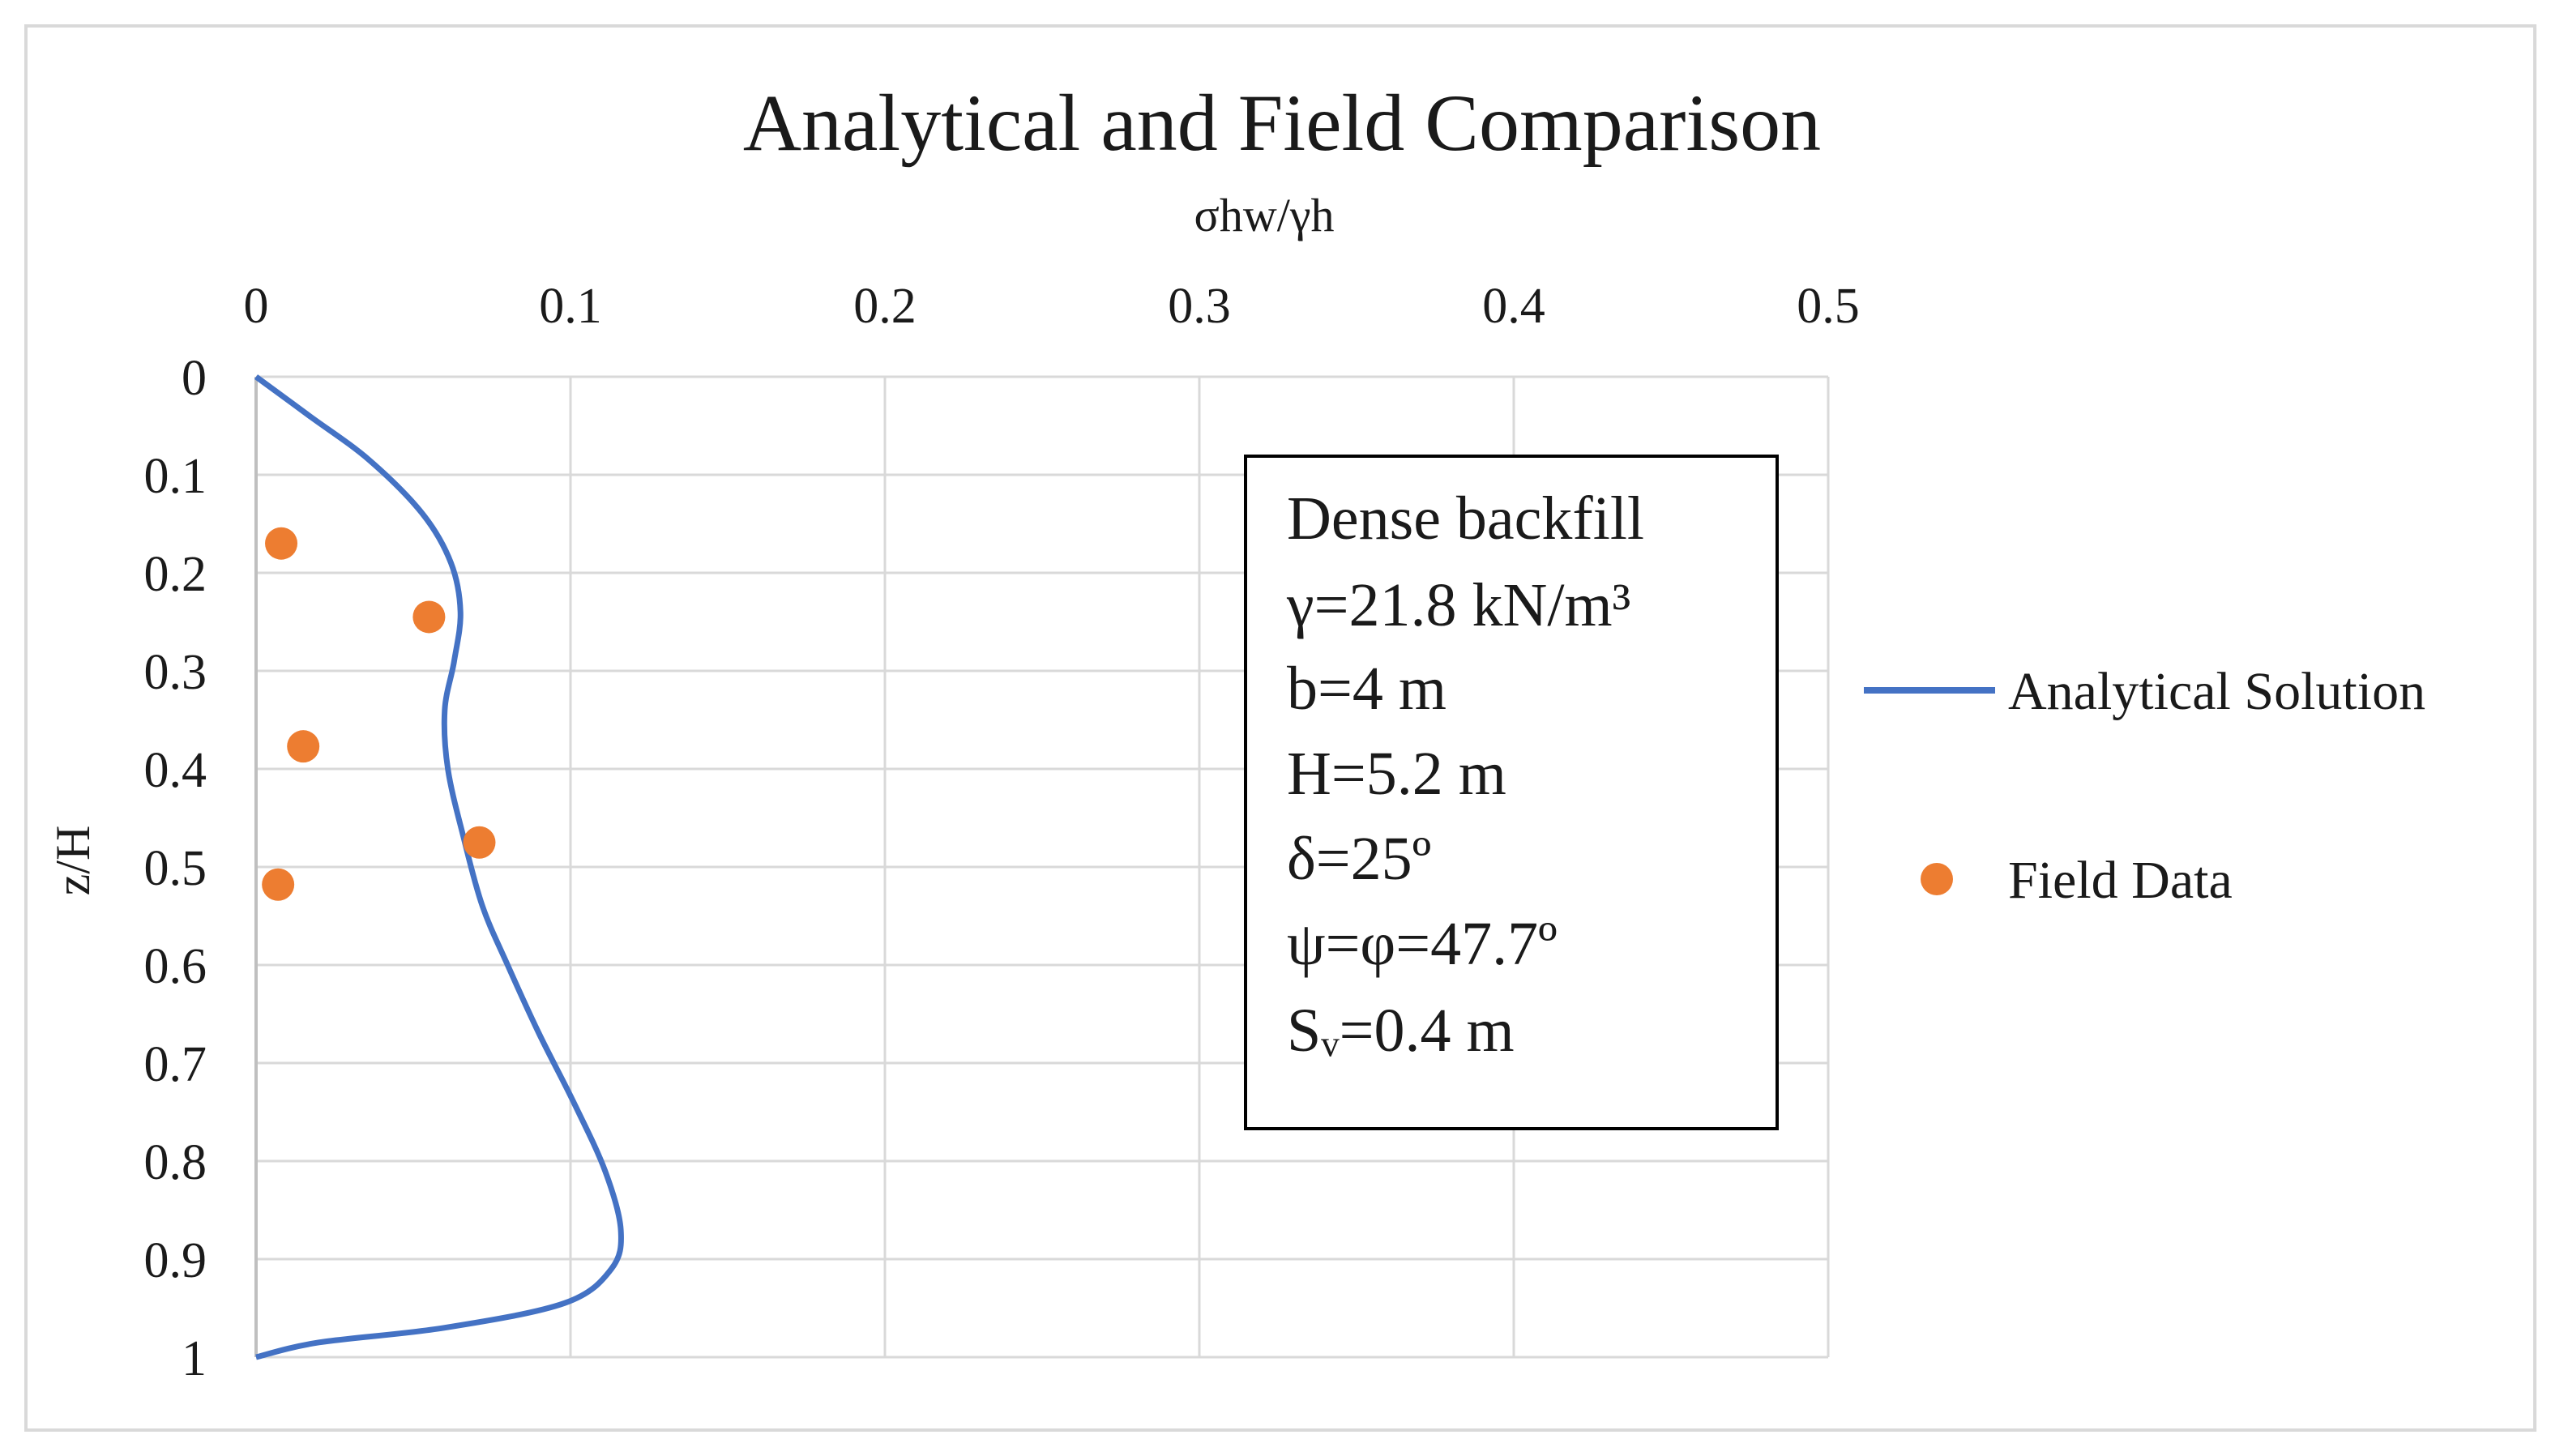 The height and width of the screenshot is (1456, 2564). I want to click on x-tick-labels: 0 0.1 0.2 0.3 0.4 0.5, so click(1052, 307).